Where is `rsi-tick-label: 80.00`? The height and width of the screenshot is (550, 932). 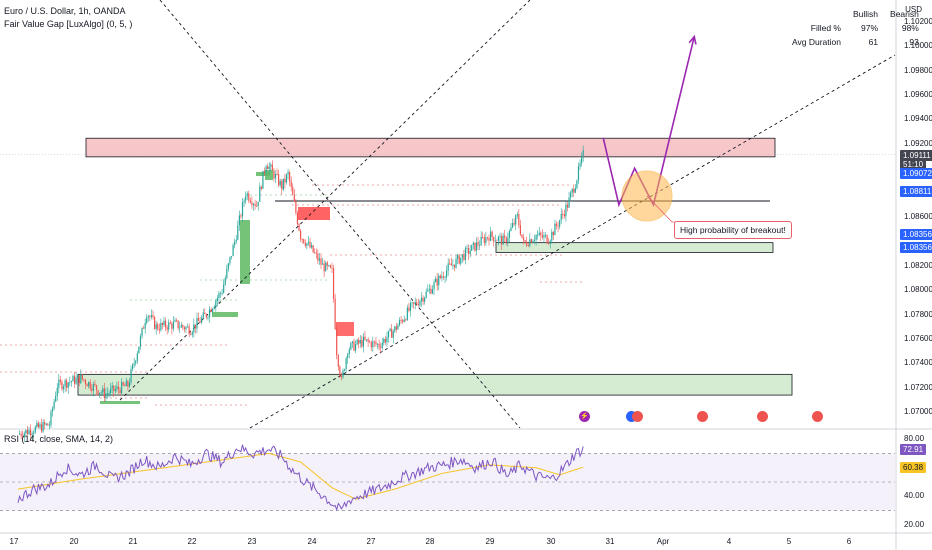
rsi-tick-label: 80.00 is located at coordinates (914, 439).